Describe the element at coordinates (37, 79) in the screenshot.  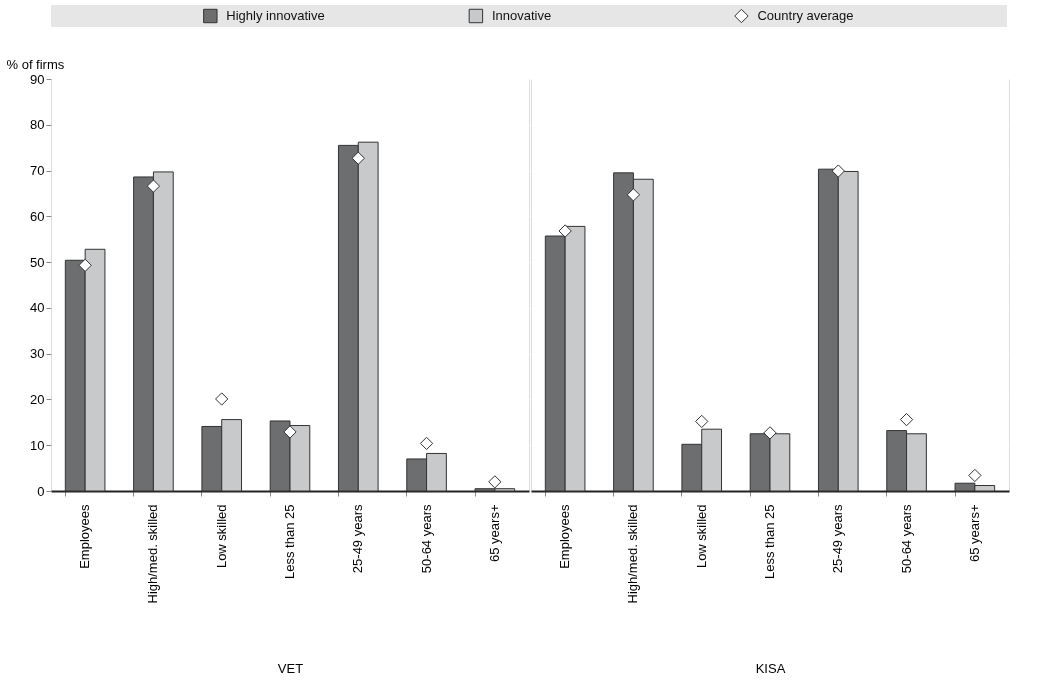
I see `y-tick-label: 90` at that location.